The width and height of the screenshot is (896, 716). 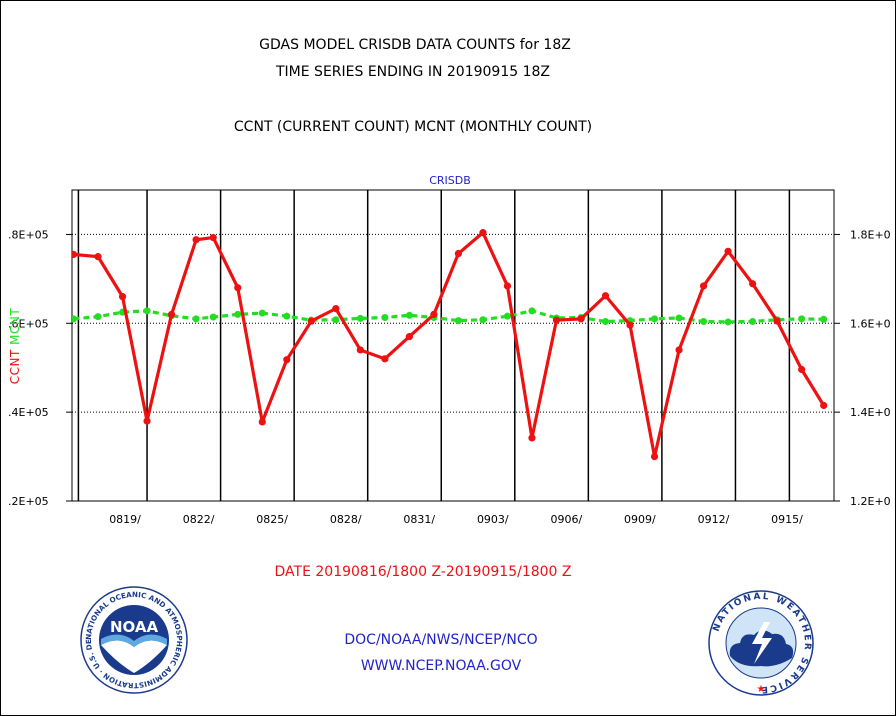 I want to click on x-tick-label: 0822/, so click(x=199, y=519).